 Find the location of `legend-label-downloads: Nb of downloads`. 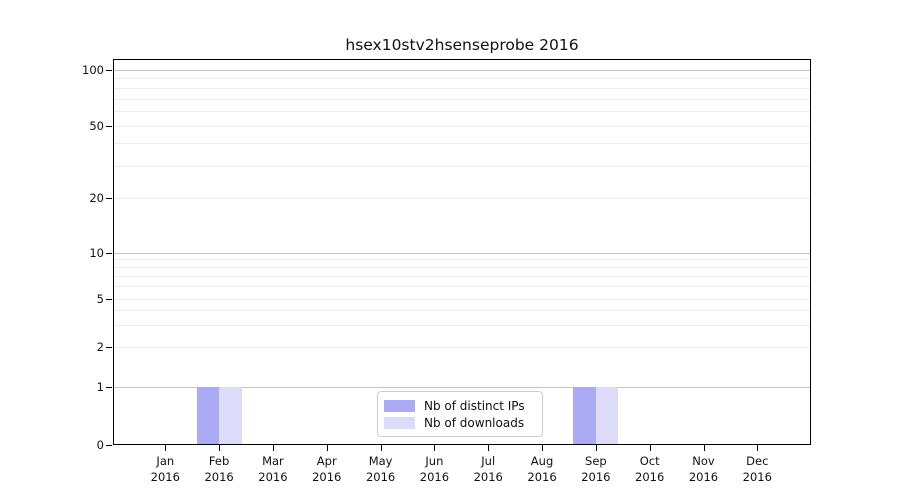

legend-label-downloads: Nb of downloads is located at coordinates (474, 422).